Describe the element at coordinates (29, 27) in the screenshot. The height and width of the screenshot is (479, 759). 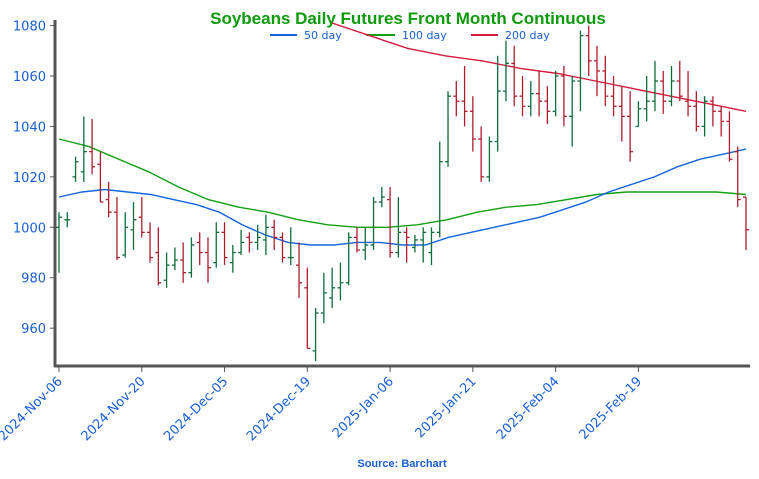
I see `y-tick-label: 1080` at that location.